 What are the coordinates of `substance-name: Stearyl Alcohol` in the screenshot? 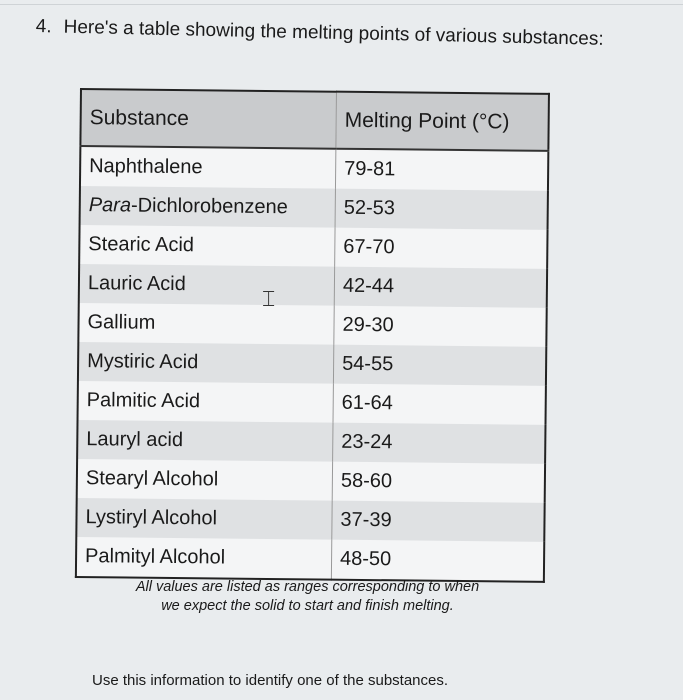 It's located at (152, 479).